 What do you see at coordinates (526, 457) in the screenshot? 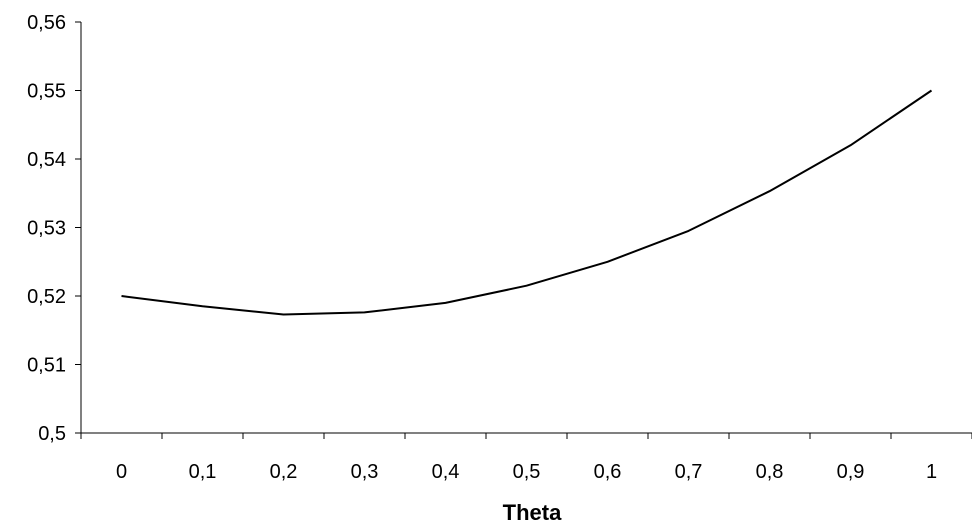
I see `x-axis: 0 0,1 0,2 0,3 0,4 0,5 0,6 0,7 0,8 0,9 1` at bounding box center [526, 457].